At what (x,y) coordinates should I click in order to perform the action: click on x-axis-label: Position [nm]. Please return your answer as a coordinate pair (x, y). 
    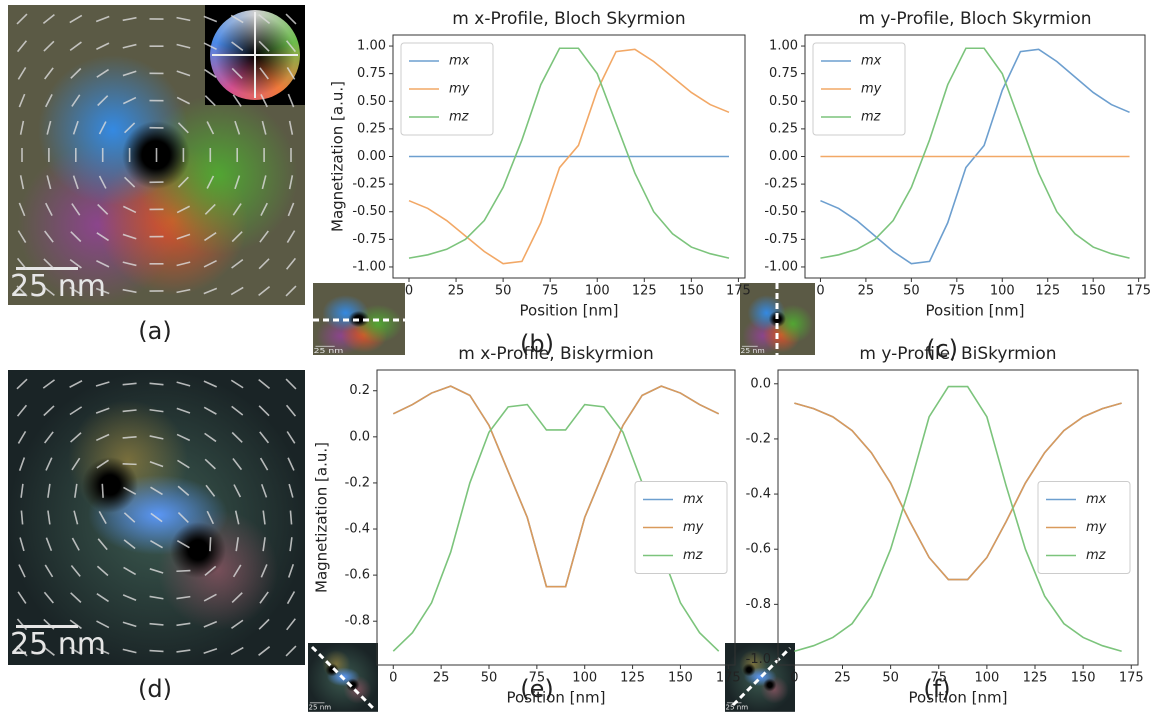
    Looking at the image, I should click on (556, 698).